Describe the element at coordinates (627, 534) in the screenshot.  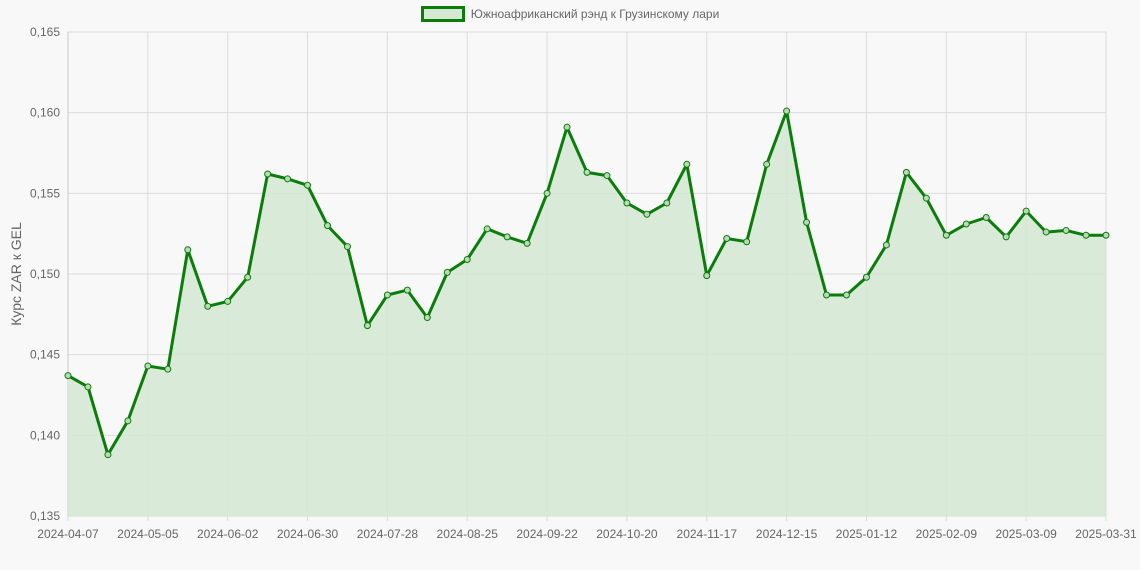
I see `x-tick-label: 2024-10-20` at that location.